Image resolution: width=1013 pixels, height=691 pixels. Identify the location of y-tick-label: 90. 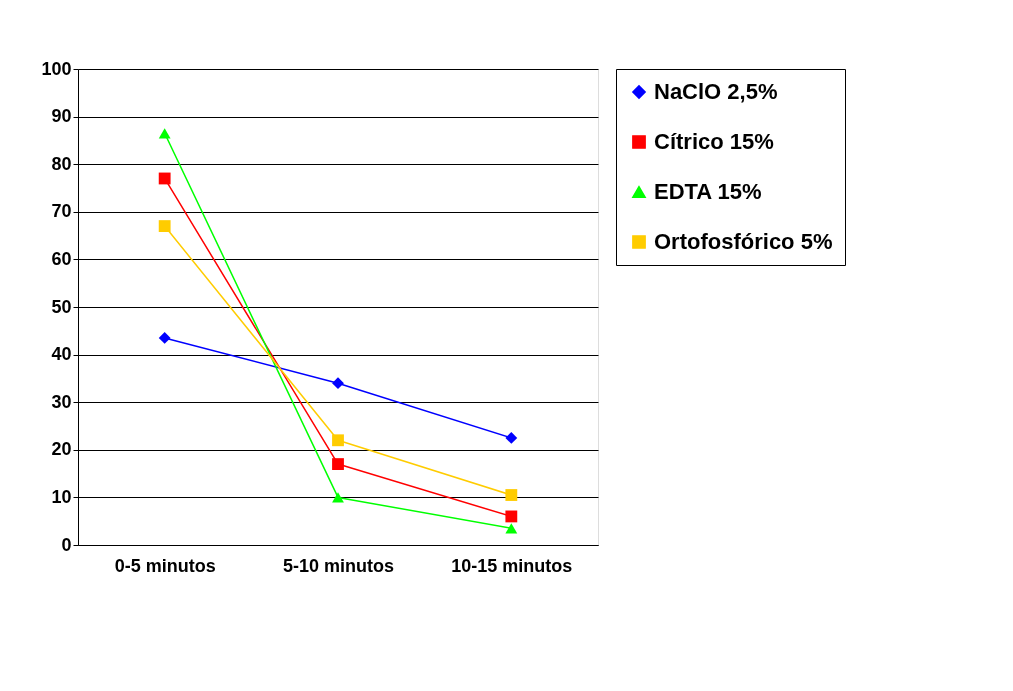
(61, 116).